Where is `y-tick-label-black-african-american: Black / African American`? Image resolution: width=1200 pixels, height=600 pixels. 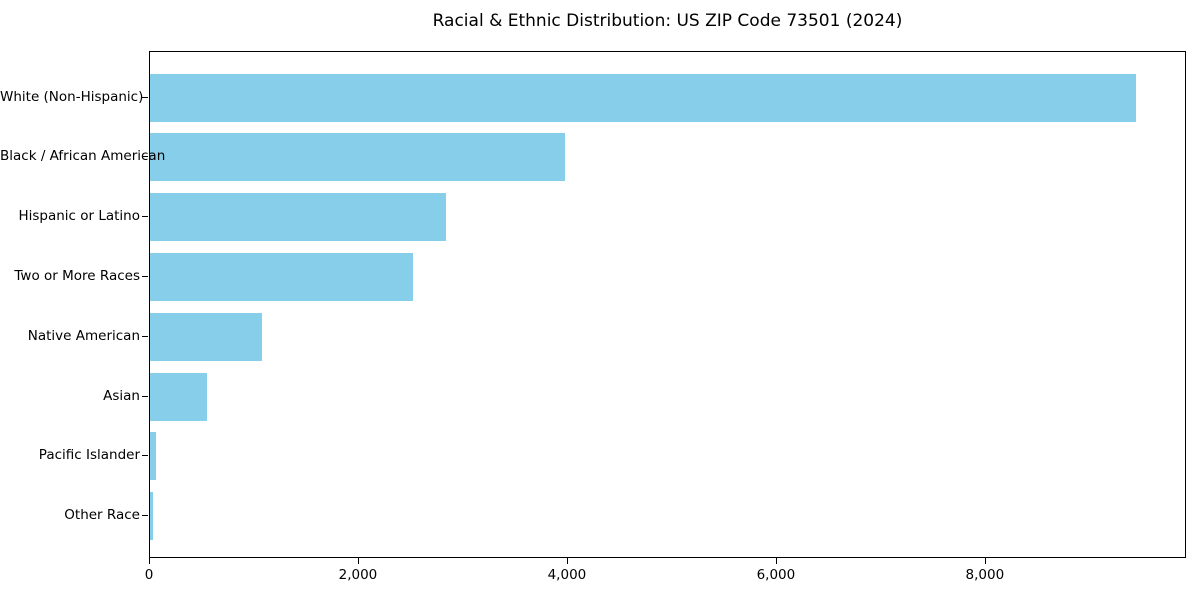
y-tick-label-black-african-american: Black / African American is located at coordinates (83, 156).